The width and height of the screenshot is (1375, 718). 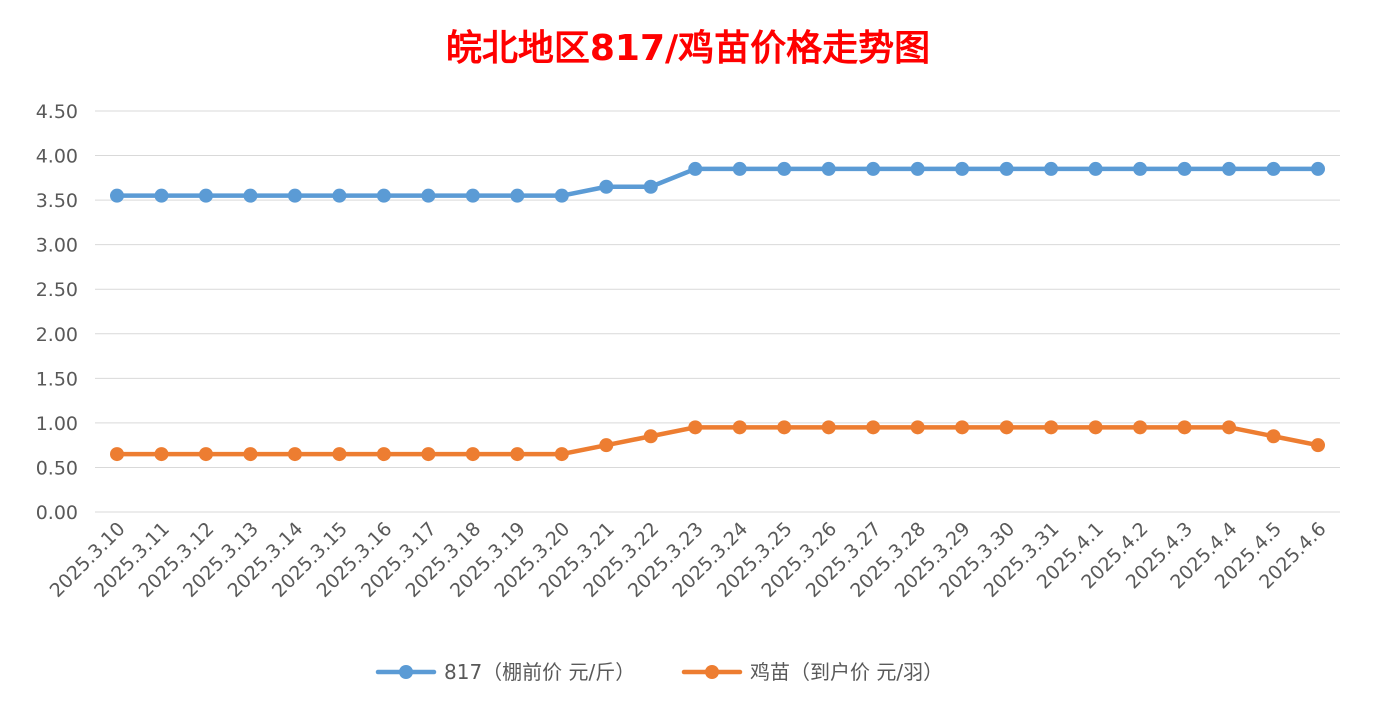 I want to click on legend-item: 817（棚前价 元/斤）, so click(x=505, y=672).